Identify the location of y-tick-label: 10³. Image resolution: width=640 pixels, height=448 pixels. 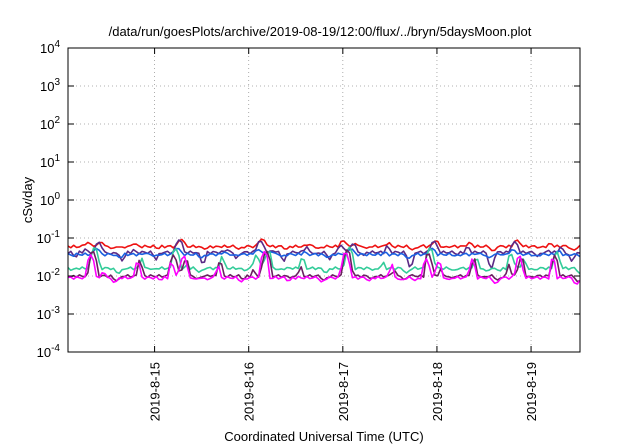
(50, 85).